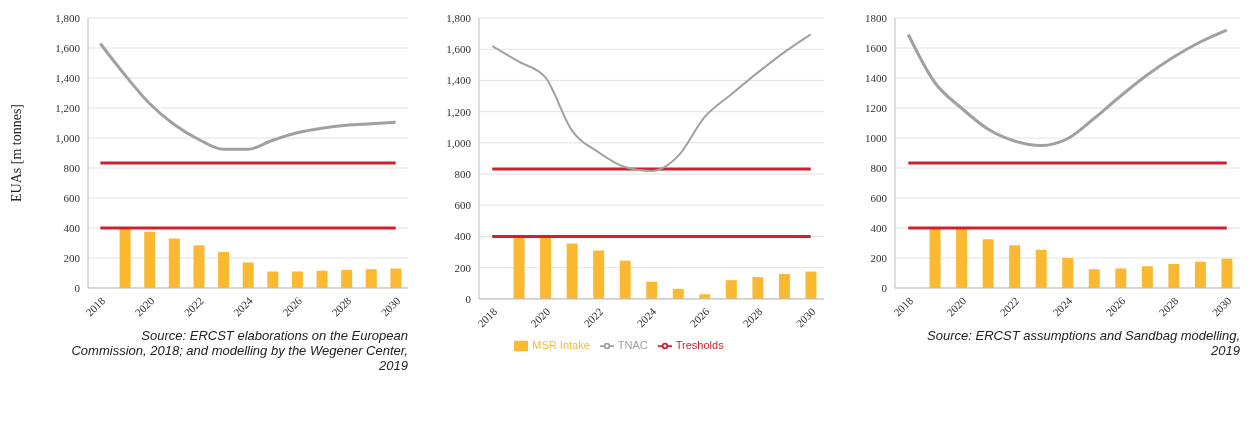 The image size is (1255, 428). What do you see at coordinates (876, 138) in the screenshot?
I see `y-tick-label: 1000` at bounding box center [876, 138].